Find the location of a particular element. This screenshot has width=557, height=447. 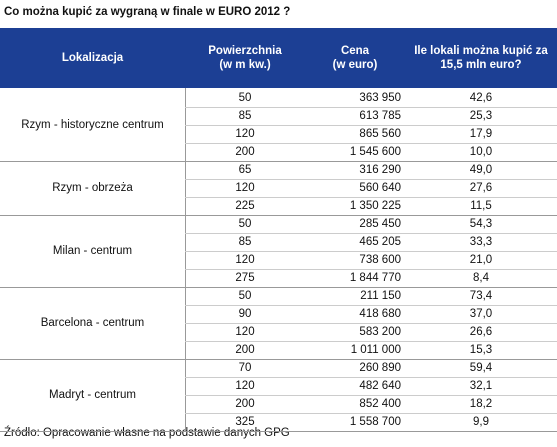

price-cell: 211 150 is located at coordinates (380, 296).